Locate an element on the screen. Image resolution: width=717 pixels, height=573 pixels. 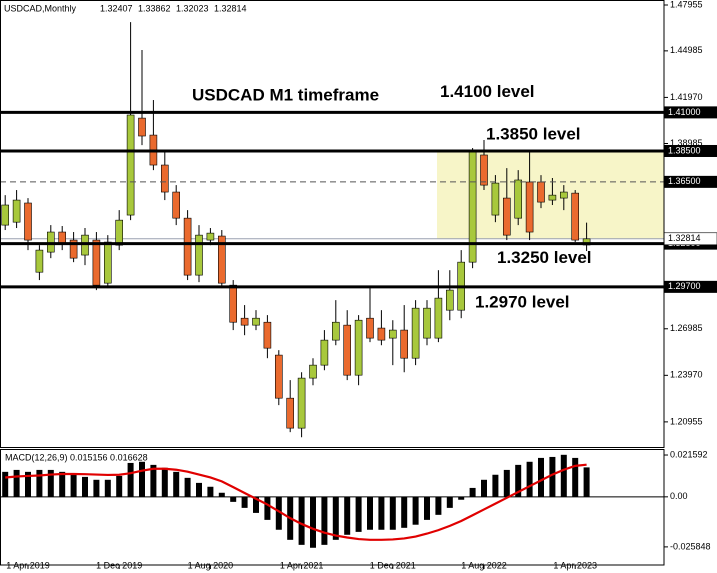
header-value: 1.32407 is located at coordinates (116, 8).